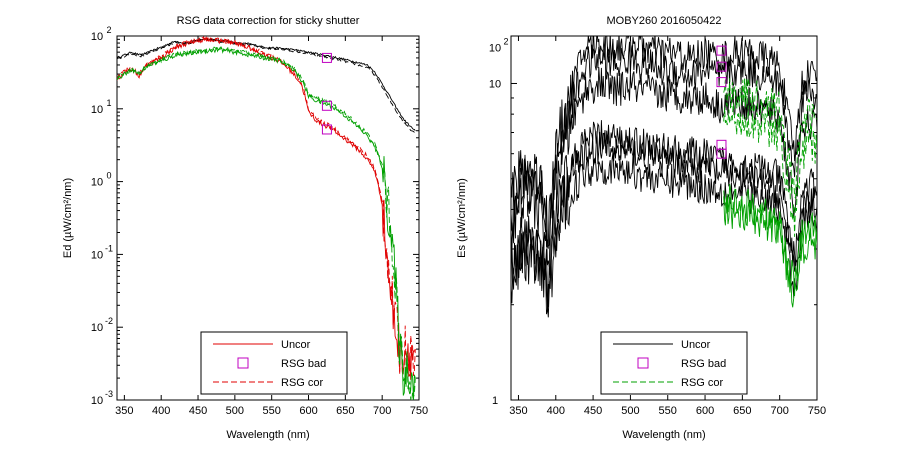 The image size is (900, 450). Describe the element at coordinates (495, 401) in the screenshot. I see `y-tick-label: 1` at that location.